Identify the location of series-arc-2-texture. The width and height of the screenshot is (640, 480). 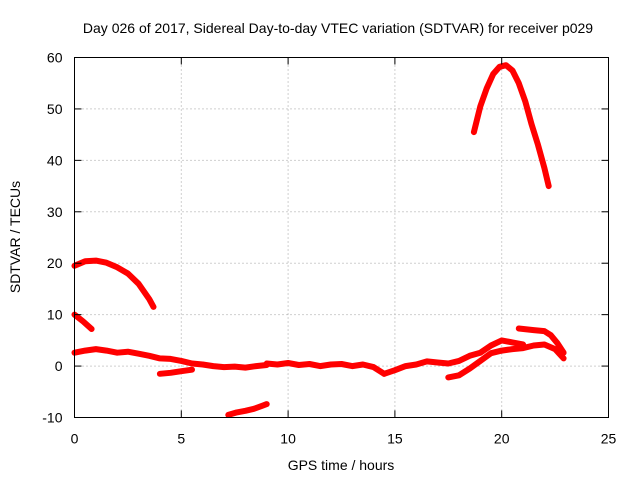
(83, 323).